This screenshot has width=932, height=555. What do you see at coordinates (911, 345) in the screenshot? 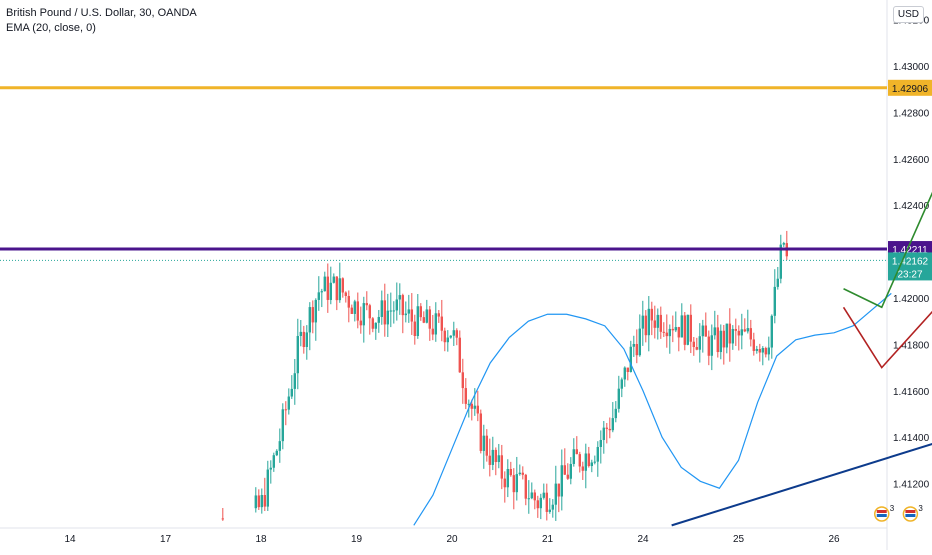
I see `price-tick-label: 1.41800` at bounding box center [911, 345].